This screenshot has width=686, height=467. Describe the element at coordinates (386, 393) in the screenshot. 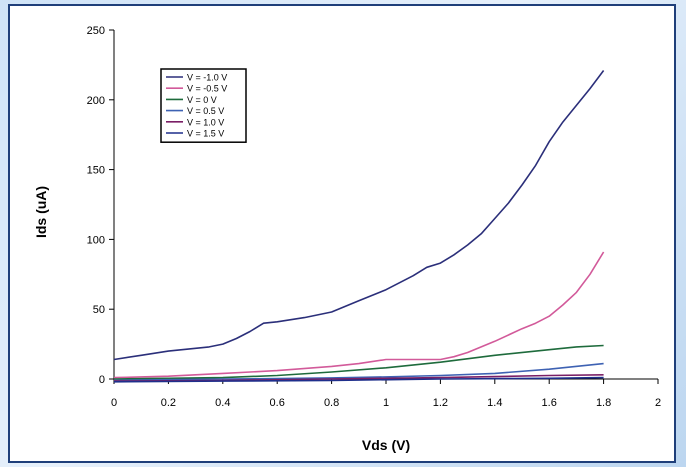

I see `x-axis: 0 0.2 0.4 0.6 0.8 1 1.2 1.4 1.6 1.8 2` at that location.